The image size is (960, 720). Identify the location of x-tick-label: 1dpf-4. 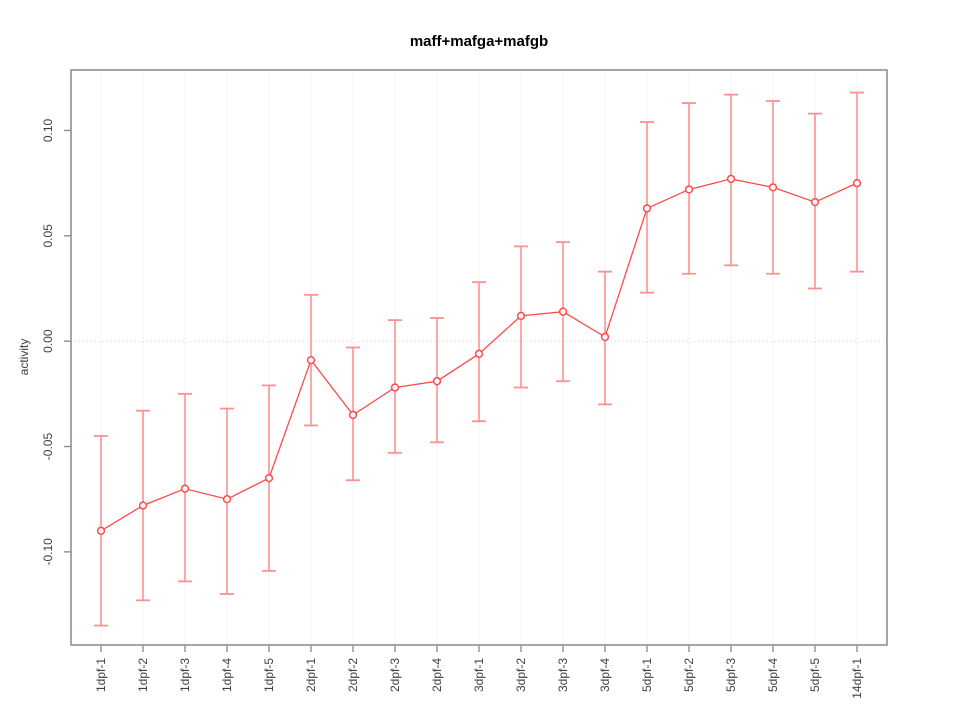
(227, 675).